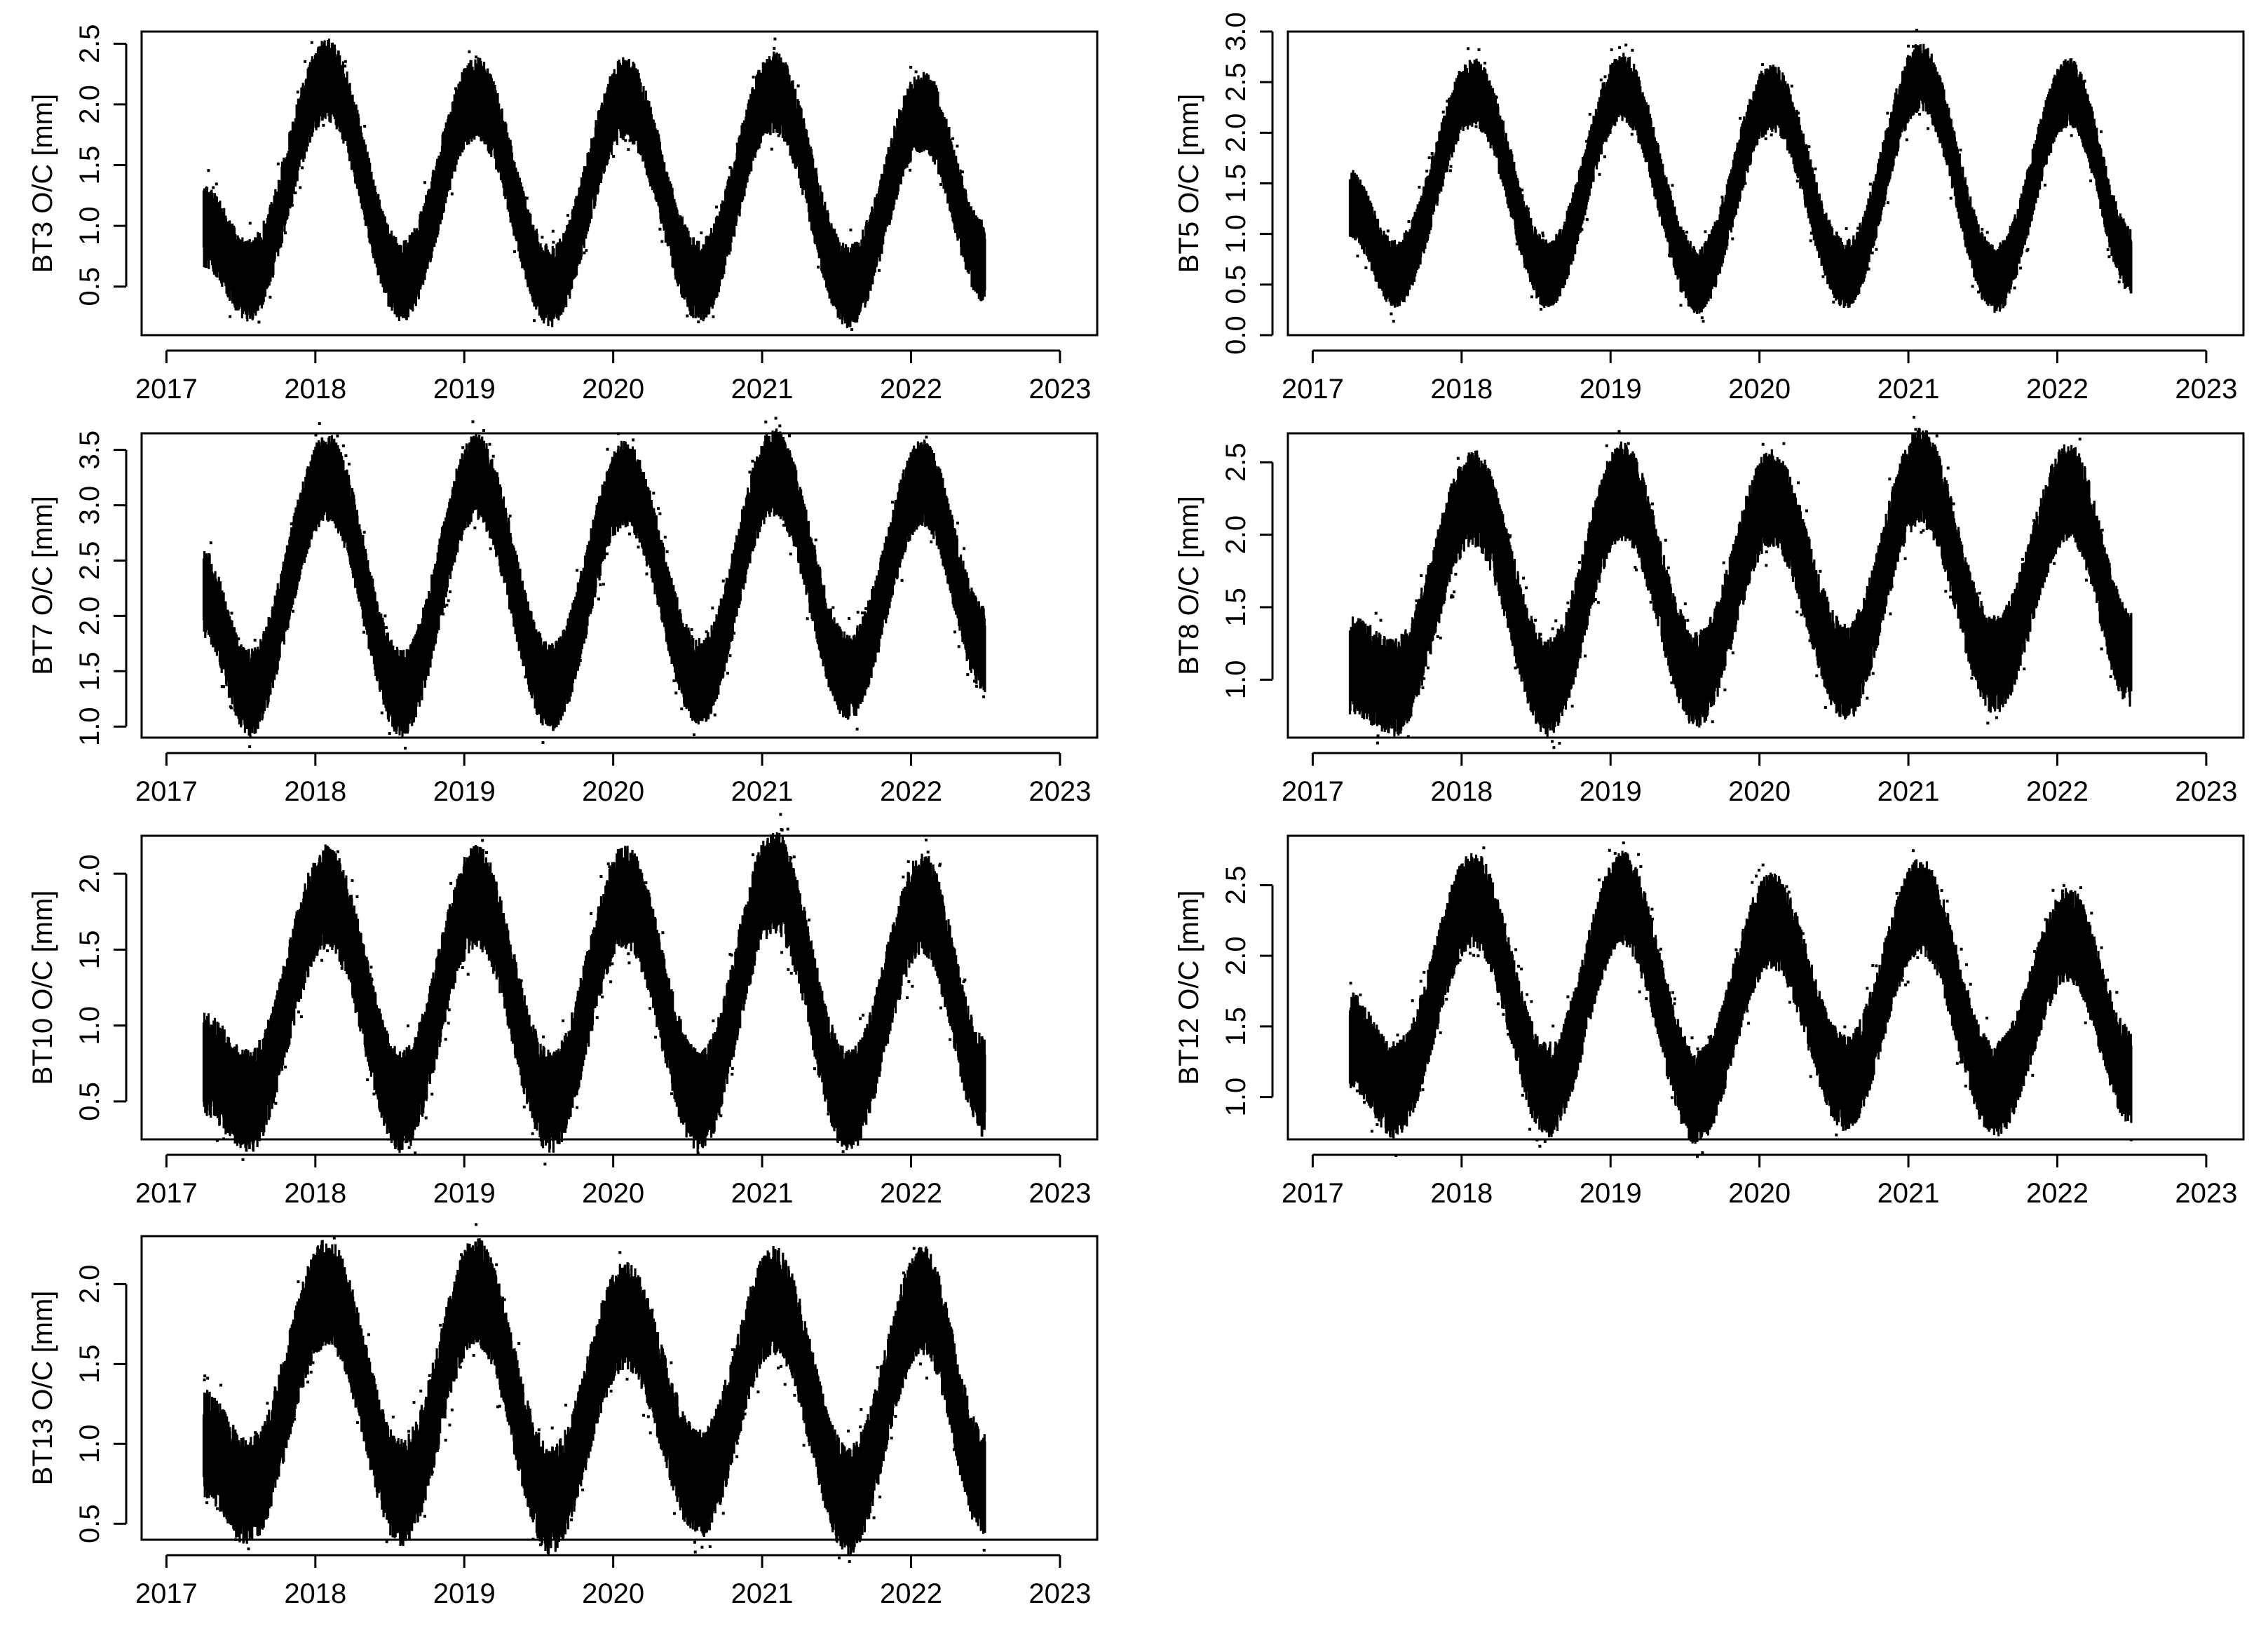  I want to click on plot-frame, so click(1765, 183).